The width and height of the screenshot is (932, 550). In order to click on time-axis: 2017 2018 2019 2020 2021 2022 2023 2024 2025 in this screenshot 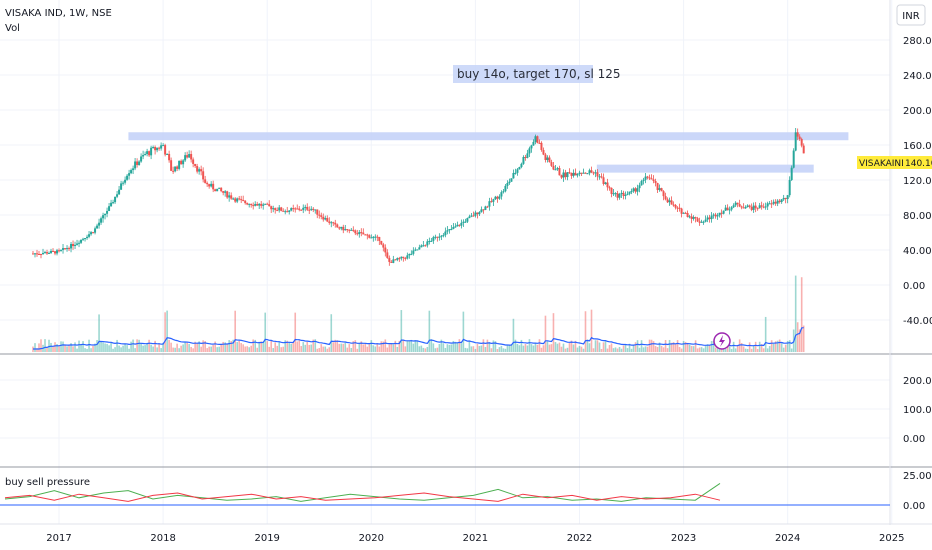, I will do `click(475, 538)`.